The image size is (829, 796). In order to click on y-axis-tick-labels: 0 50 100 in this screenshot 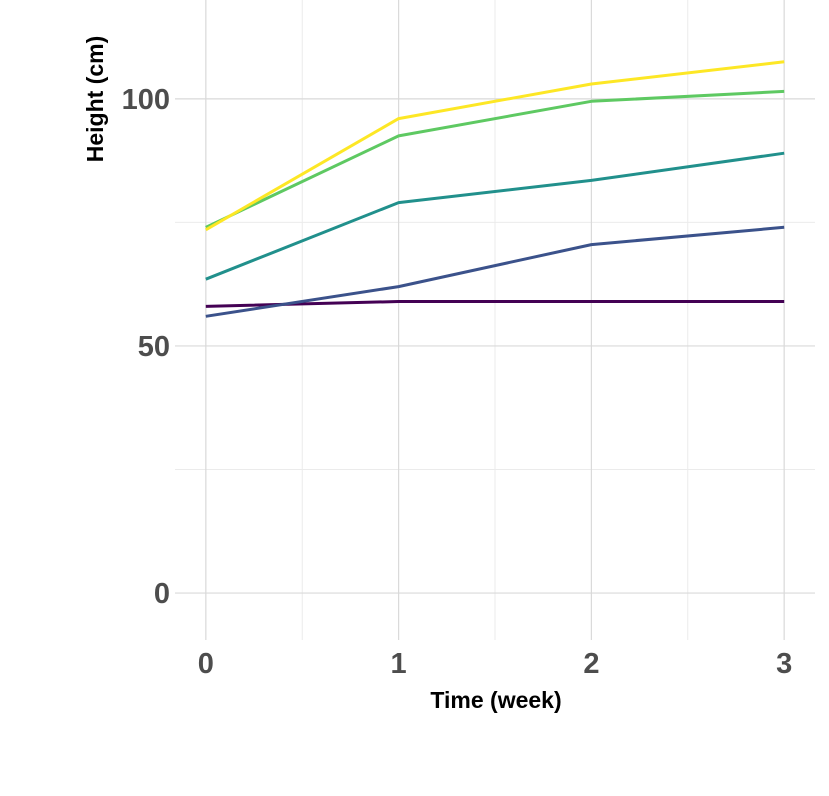, I will do `click(146, 347)`.